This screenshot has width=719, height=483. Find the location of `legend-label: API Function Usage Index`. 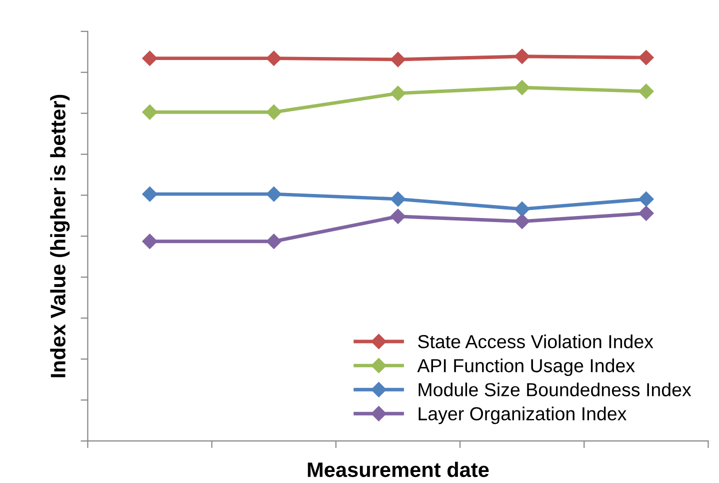

legend-label: API Function Usage Index is located at coordinates (526, 367).